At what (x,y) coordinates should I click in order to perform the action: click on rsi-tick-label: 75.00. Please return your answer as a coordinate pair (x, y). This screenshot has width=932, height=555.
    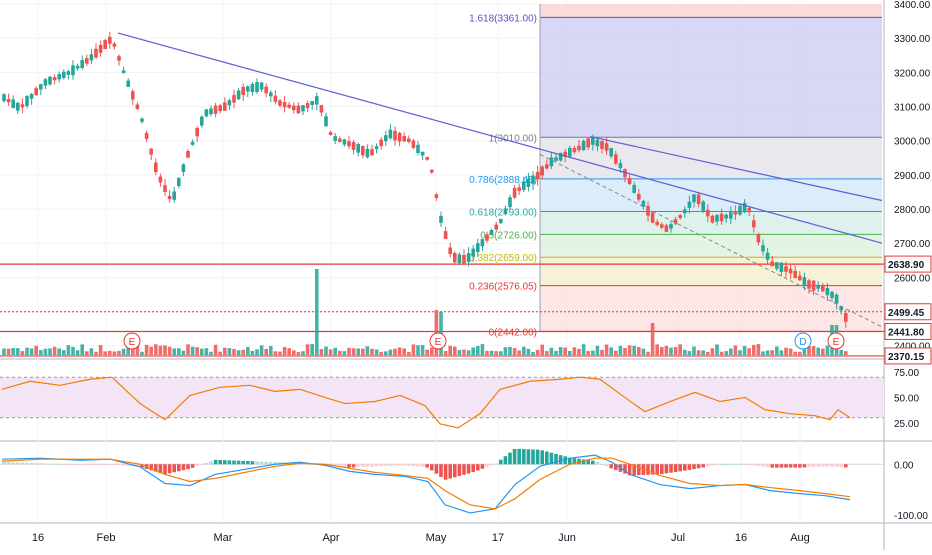
    Looking at the image, I should click on (906, 373).